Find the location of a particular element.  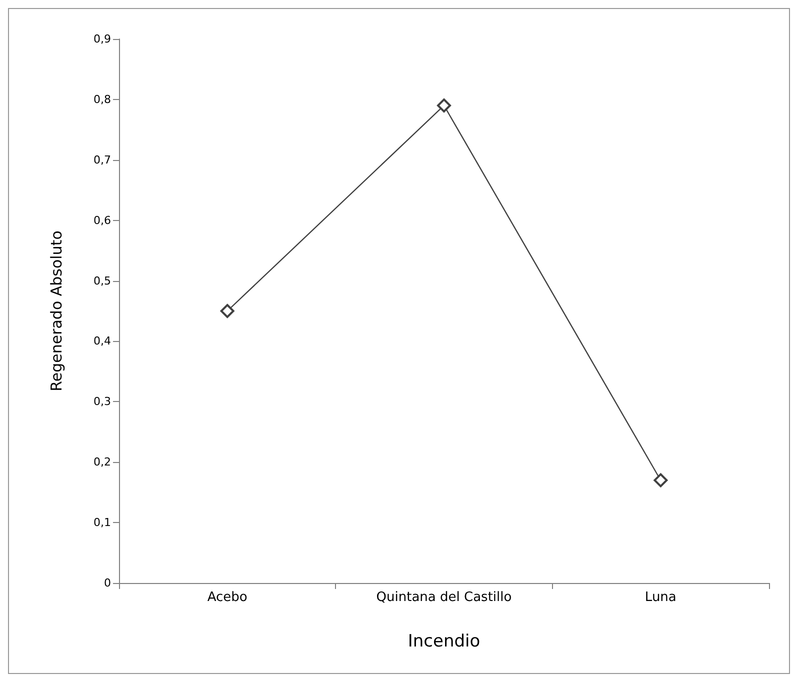

y-tick-label: 0,8 is located at coordinates (102, 99).